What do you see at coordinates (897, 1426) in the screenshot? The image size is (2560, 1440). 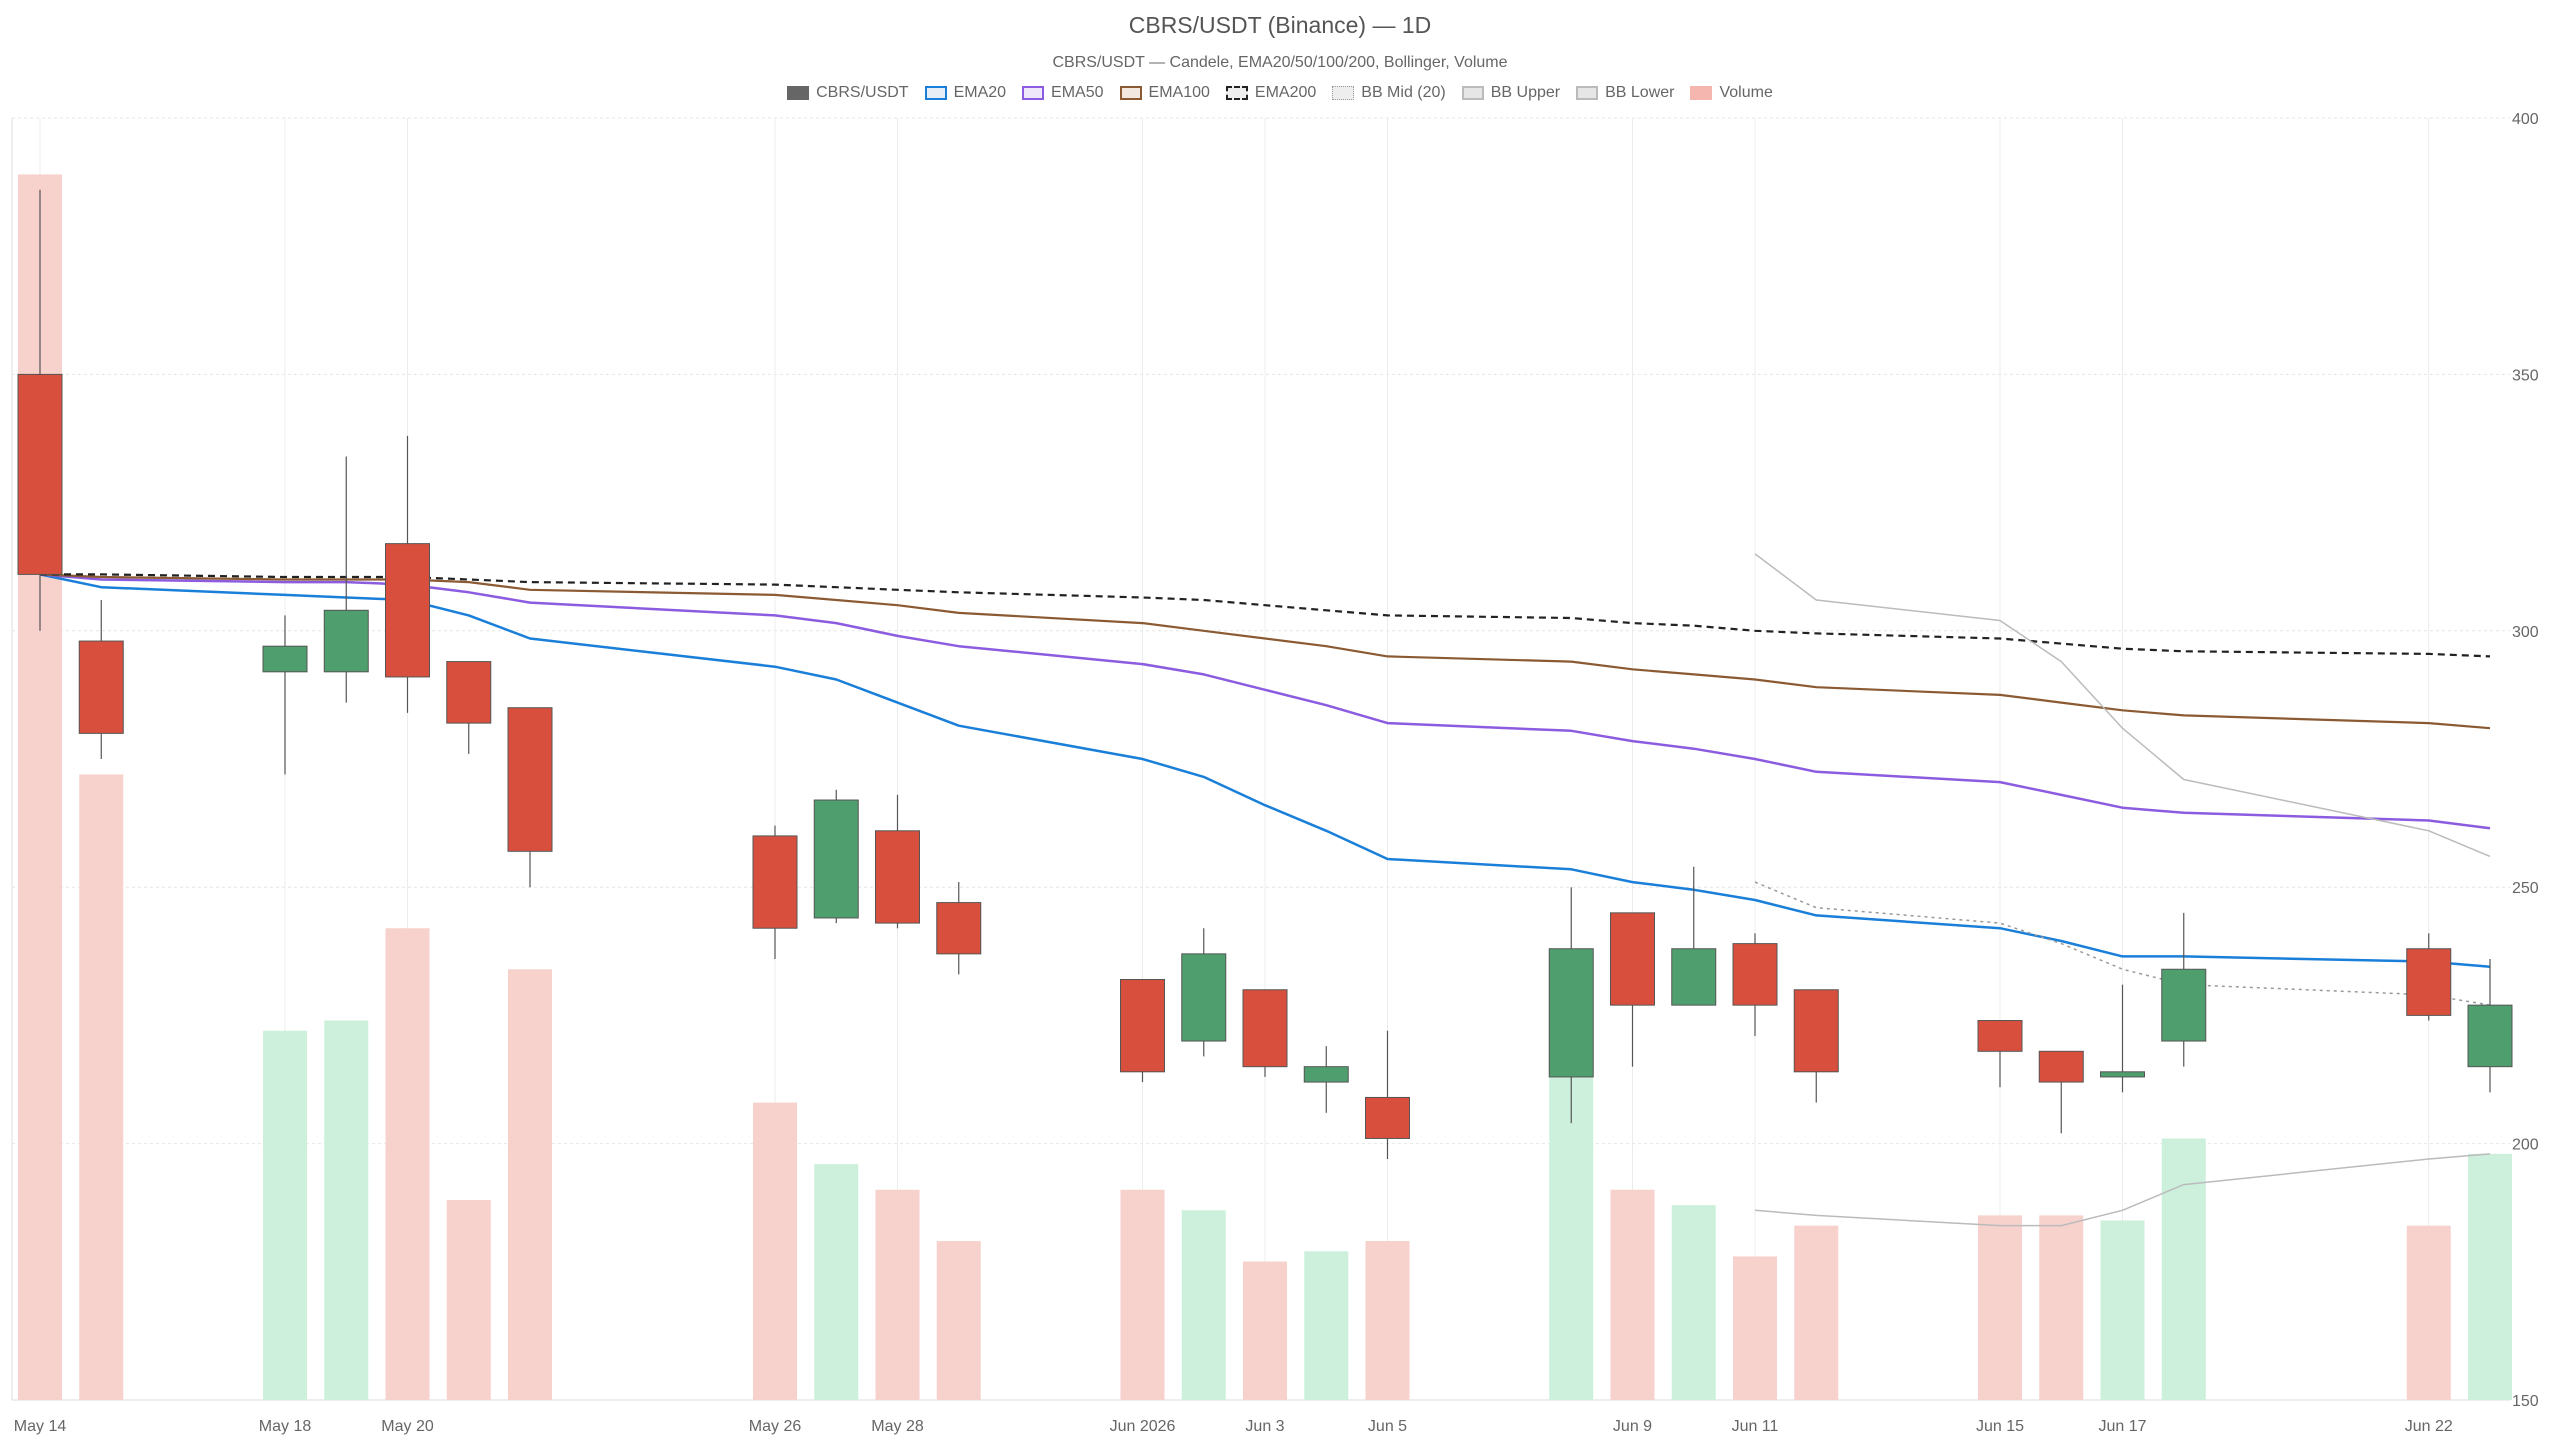 I see `x-tick-label: May 28` at bounding box center [897, 1426].